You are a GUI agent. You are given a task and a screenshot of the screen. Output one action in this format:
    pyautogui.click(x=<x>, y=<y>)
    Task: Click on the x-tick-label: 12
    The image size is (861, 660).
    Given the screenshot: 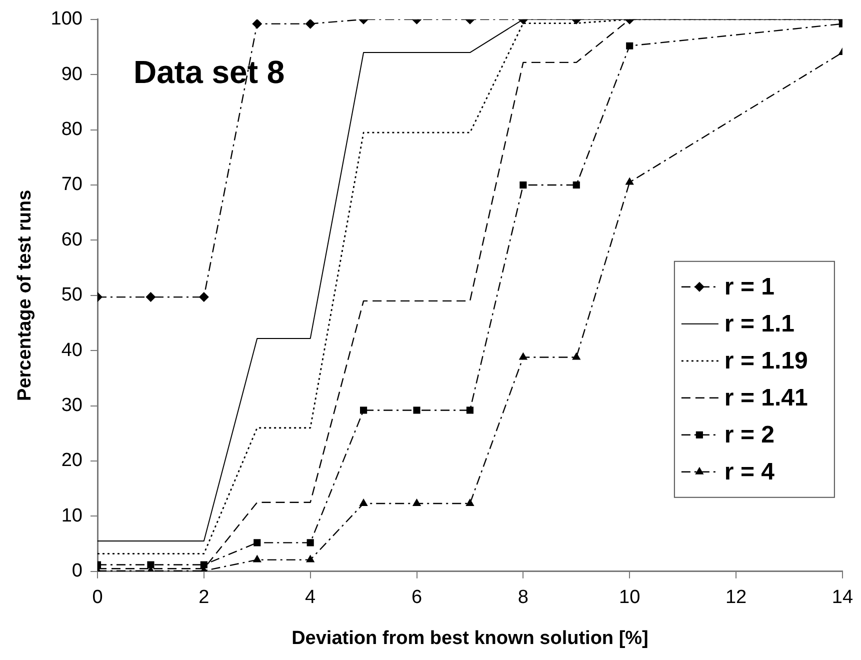 What is the action you would take?
    pyautogui.click(x=736, y=597)
    